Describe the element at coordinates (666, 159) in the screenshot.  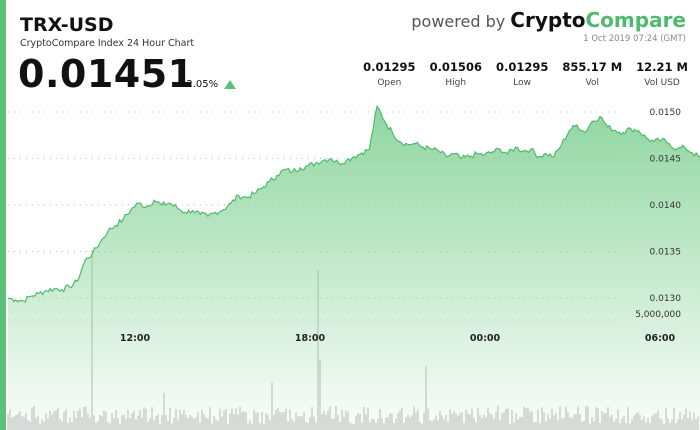
I see `y-tick-label: 0.0145` at that location.